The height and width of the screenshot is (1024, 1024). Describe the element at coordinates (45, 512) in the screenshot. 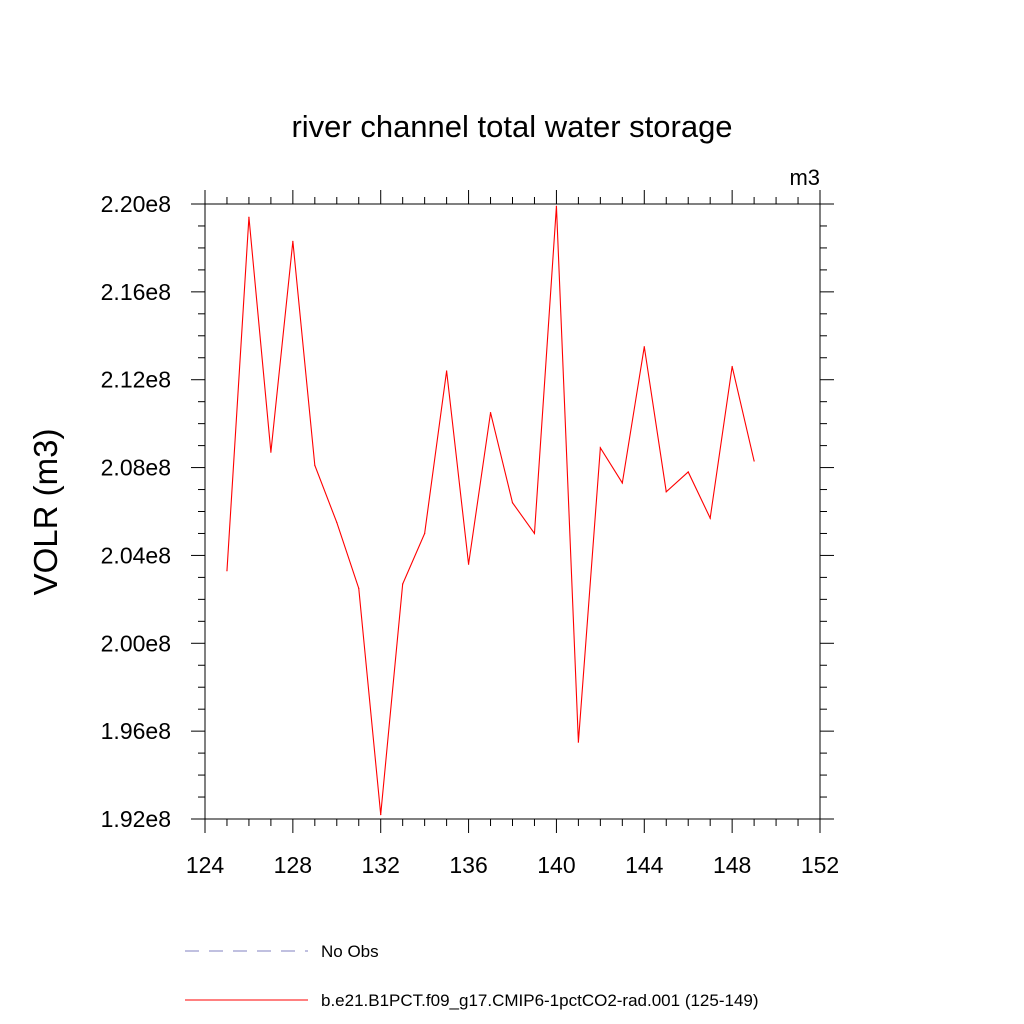

I see `y-axis-label: VOLR (m3)` at that location.